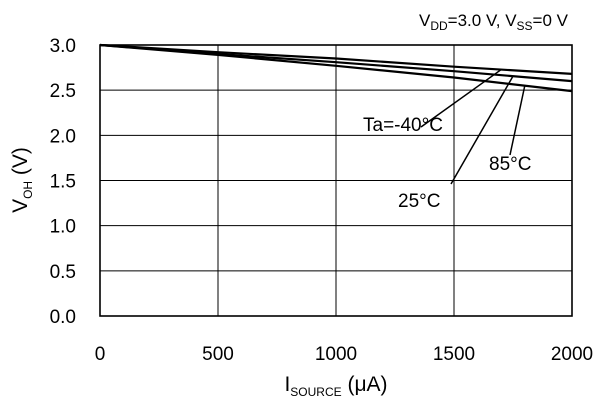 Image resolution: width=601 pixels, height=404 pixels. What do you see at coordinates (419, 201) in the screenshot?
I see `annotation-label: 25°C` at bounding box center [419, 201].